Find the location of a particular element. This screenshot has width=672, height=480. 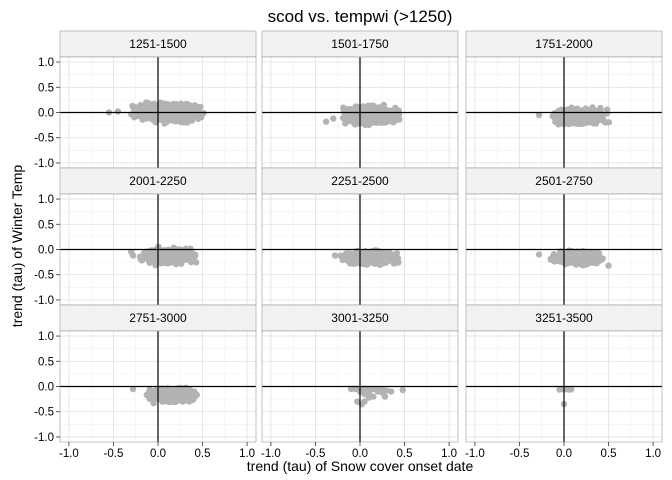

facet-strip-label: 1251-1500 is located at coordinates (158, 44).